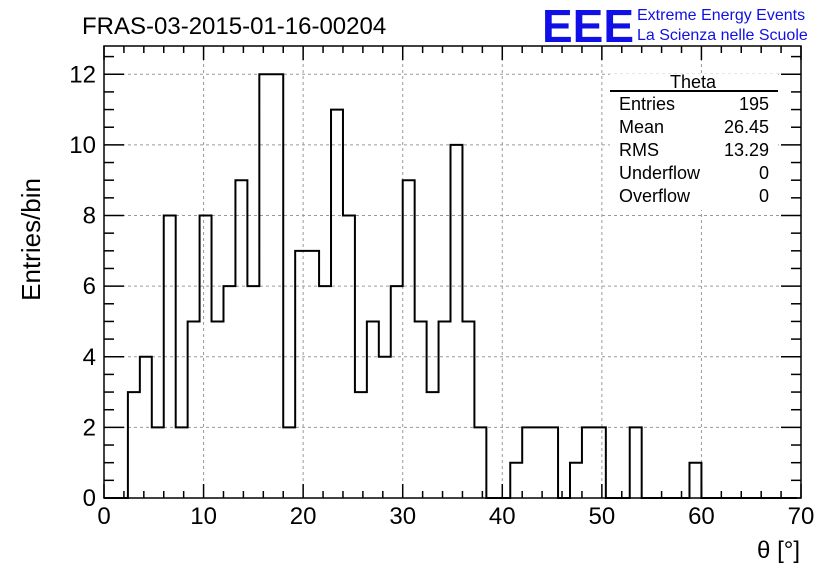 This screenshot has width=836, height=572. I want to click on stats-entries-value: 195, so click(754, 104).